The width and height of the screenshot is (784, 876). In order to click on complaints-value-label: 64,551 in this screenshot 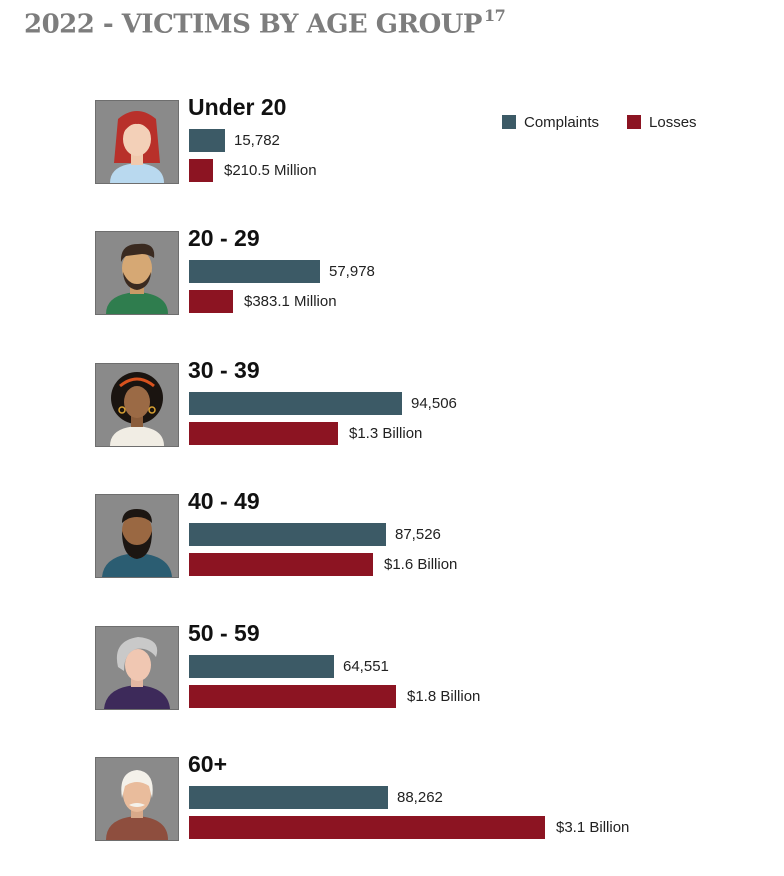, I will do `click(366, 666)`.